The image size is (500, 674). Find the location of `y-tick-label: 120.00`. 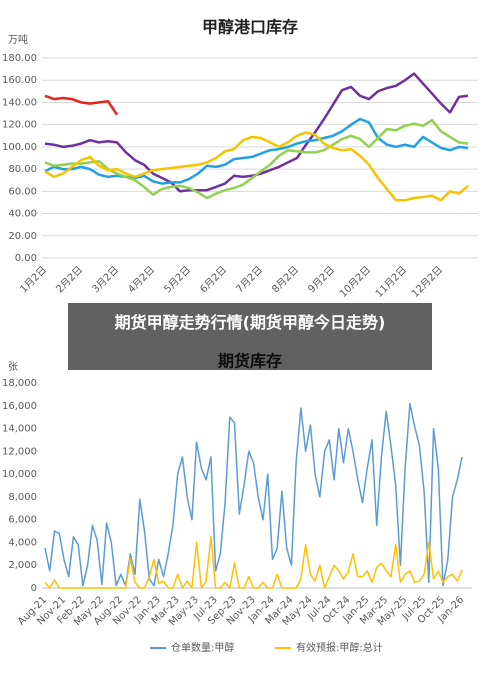

y-tick-label: 120.00 is located at coordinates (19, 125).